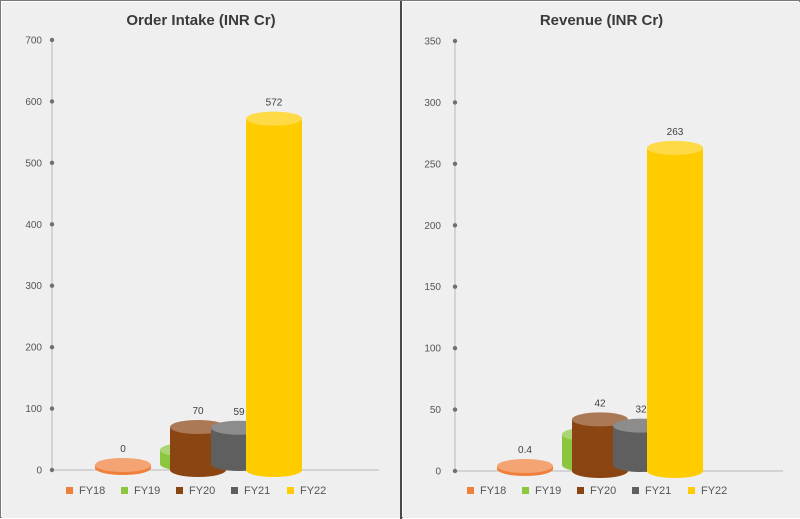 This screenshot has height=519, width=800. Describe the element at coordinates (33, 41) in the screenshot. I see `y-tick-label: 700` at that location.